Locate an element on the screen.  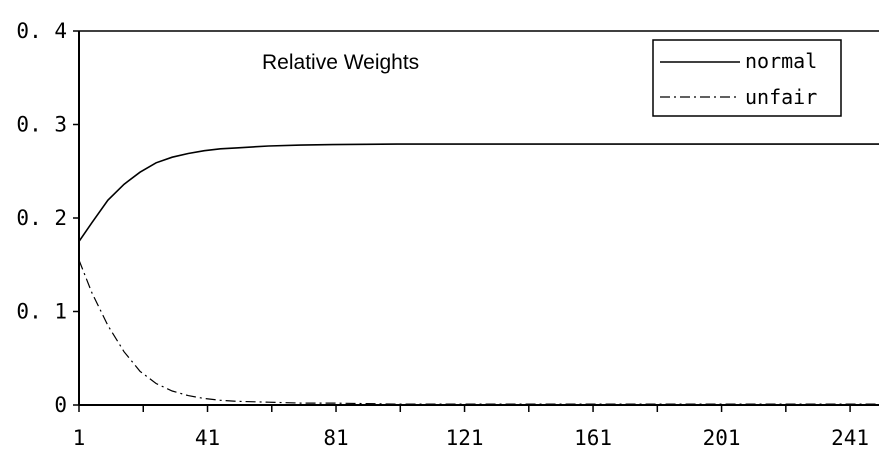
y-tick-label: 0 is located at coordinates (60, 405).